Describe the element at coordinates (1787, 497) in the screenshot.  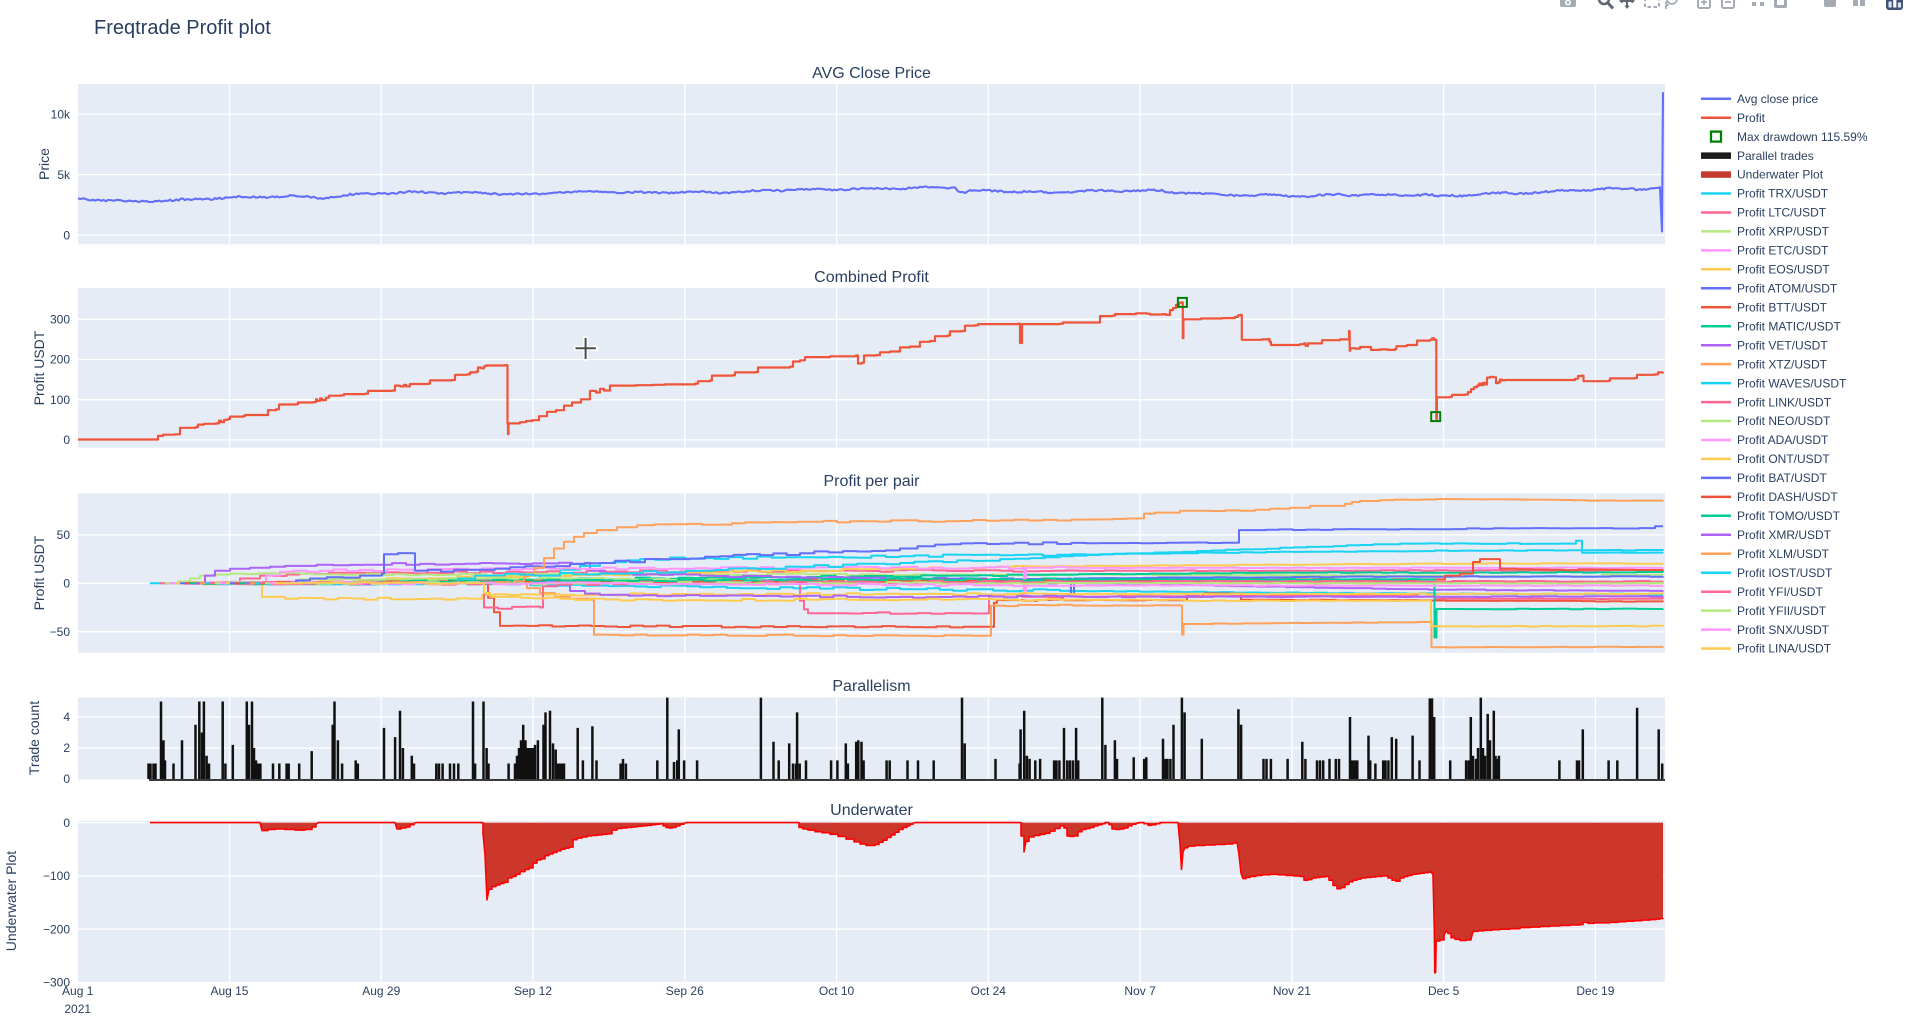
I see `svg-text: Profit DASH/USDT` at that location.